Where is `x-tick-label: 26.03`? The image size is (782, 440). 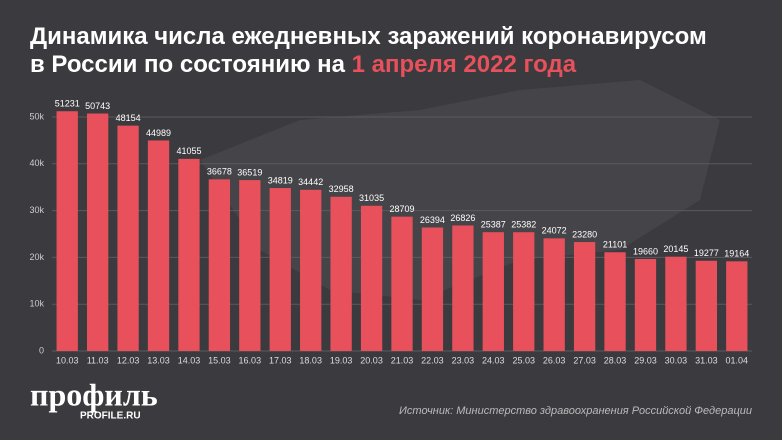 x-tick-label: 26.03 is located at coordinates (554, 360).